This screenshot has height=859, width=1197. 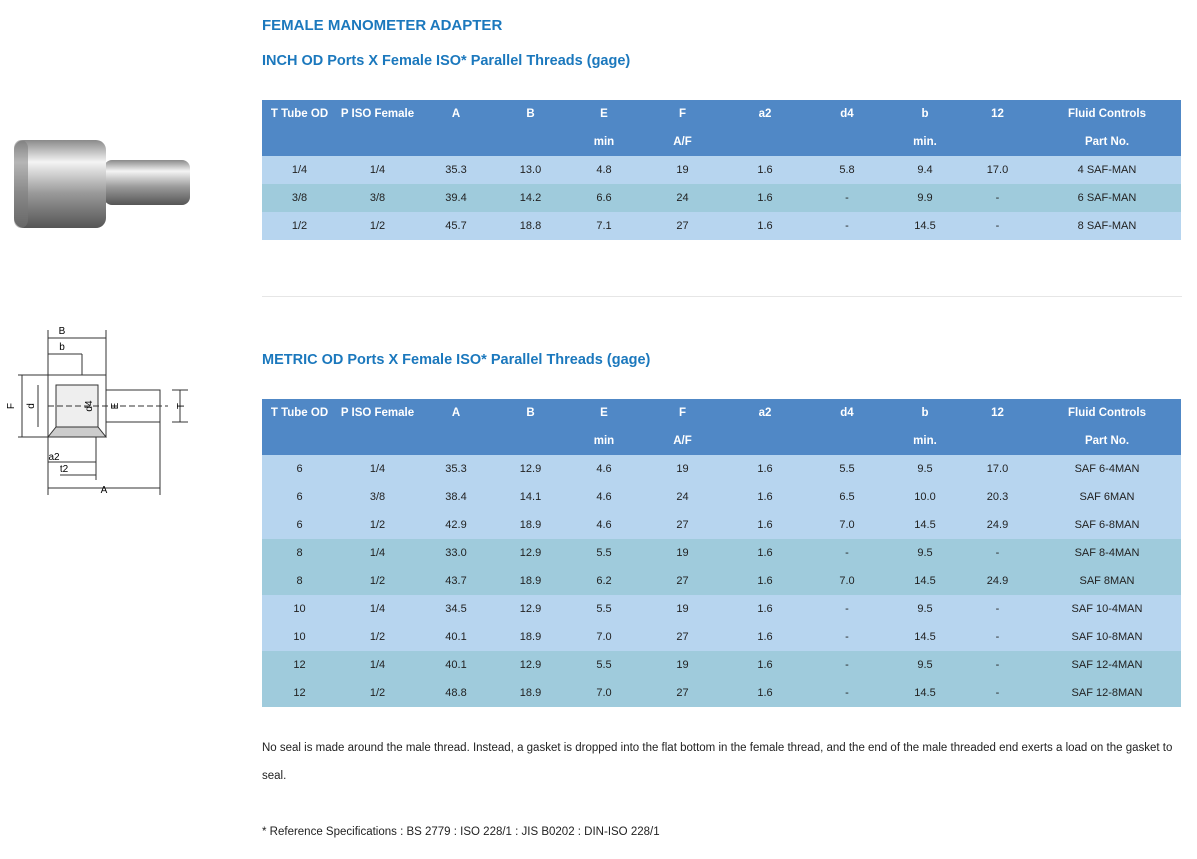 What do you see at coordinates (456, 693) in the screenshot?
I see `data-cell: 48.8` at bounding box center [456, 693].